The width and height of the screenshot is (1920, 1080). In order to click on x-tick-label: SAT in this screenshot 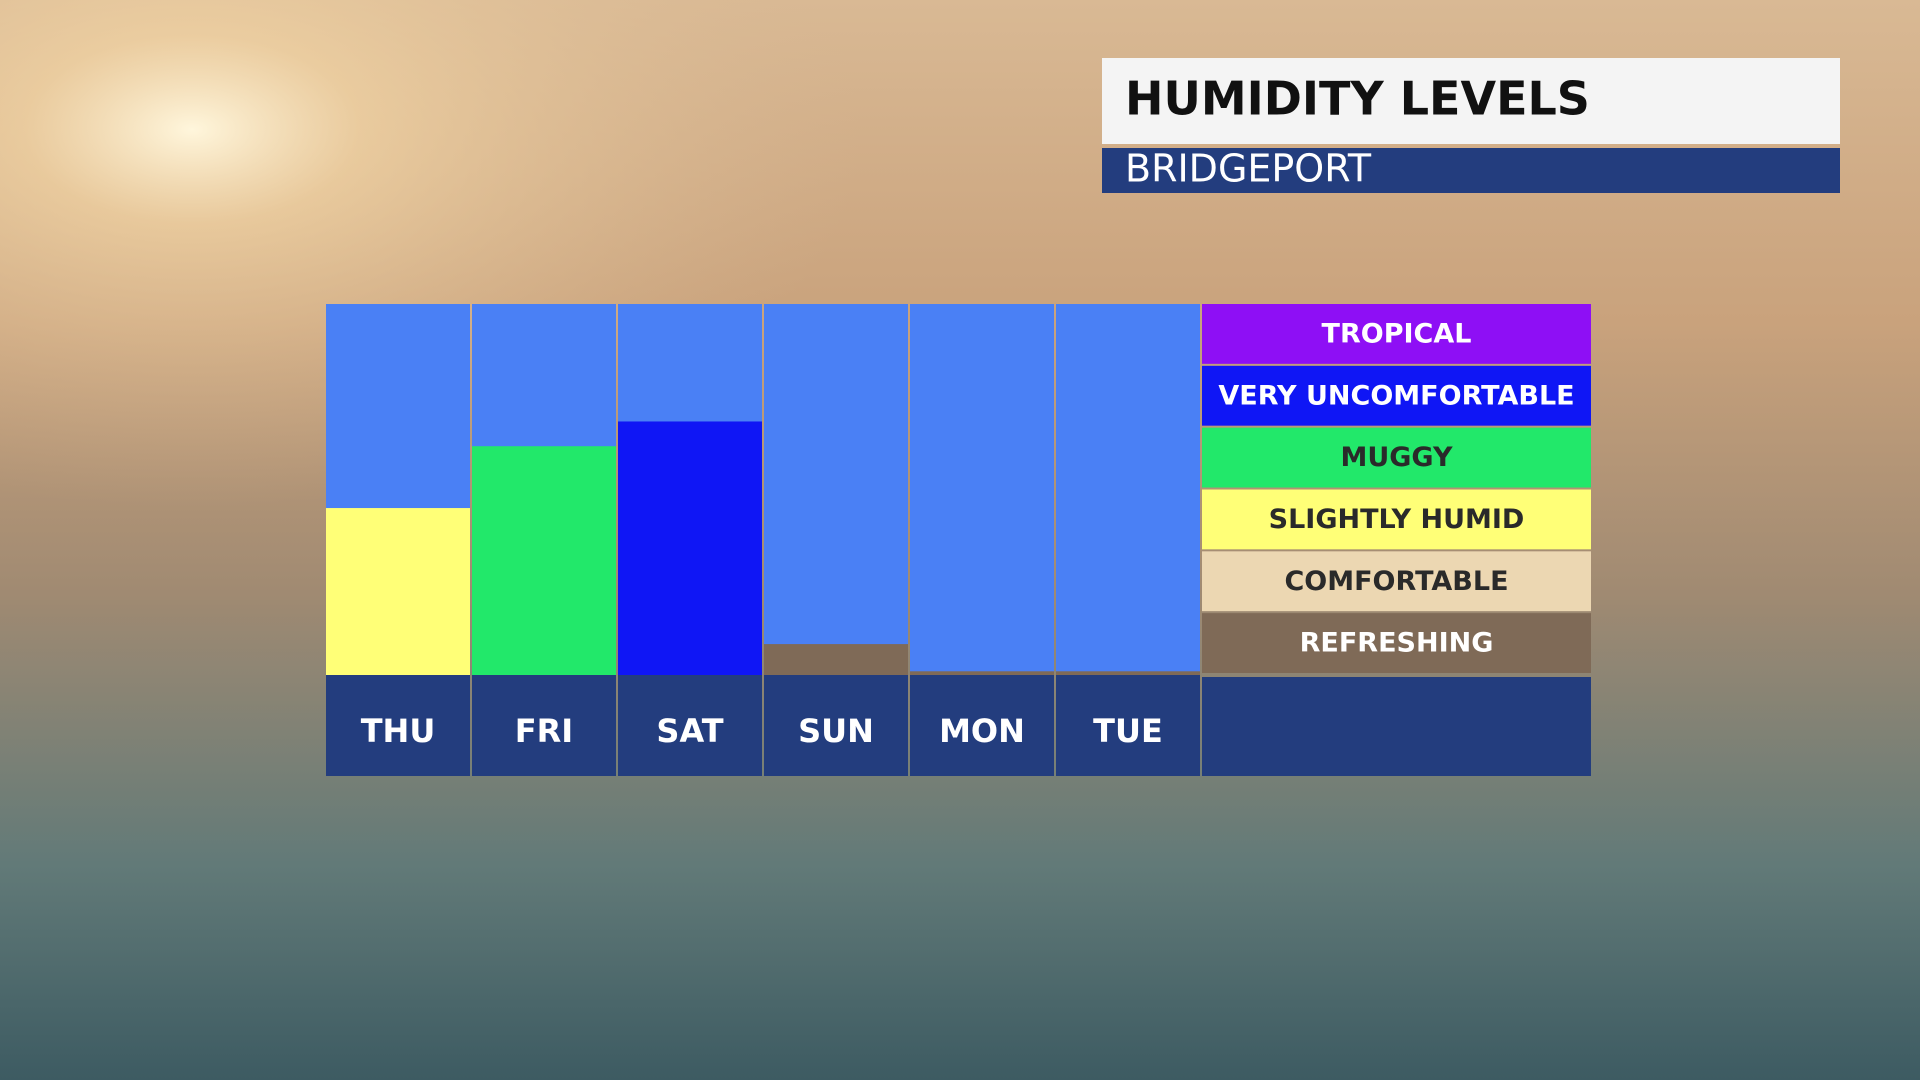, I will do `click(689, 731)`.